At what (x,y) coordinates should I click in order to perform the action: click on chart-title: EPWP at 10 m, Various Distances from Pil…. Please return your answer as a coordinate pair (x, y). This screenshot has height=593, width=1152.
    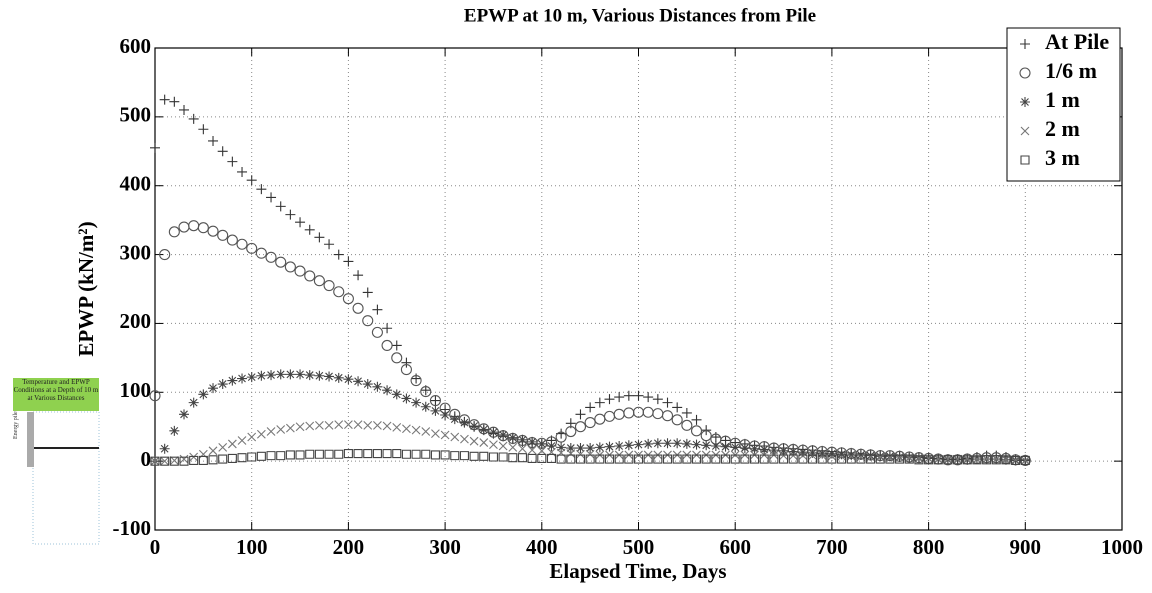
    Looking at the image, I should click on (640, 15).